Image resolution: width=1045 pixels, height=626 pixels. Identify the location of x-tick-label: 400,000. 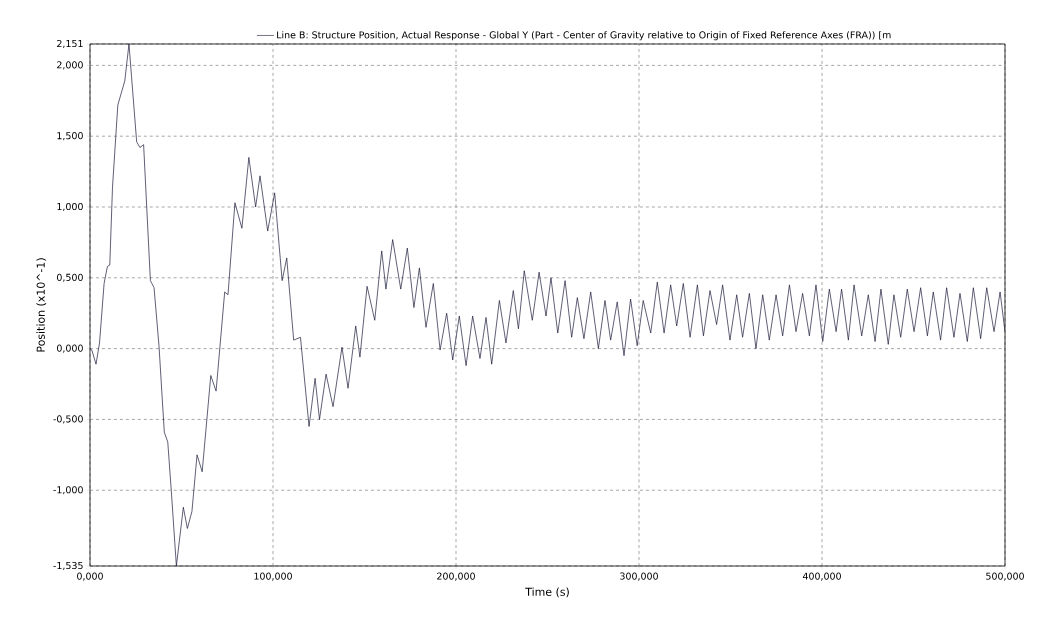
(821, 576).